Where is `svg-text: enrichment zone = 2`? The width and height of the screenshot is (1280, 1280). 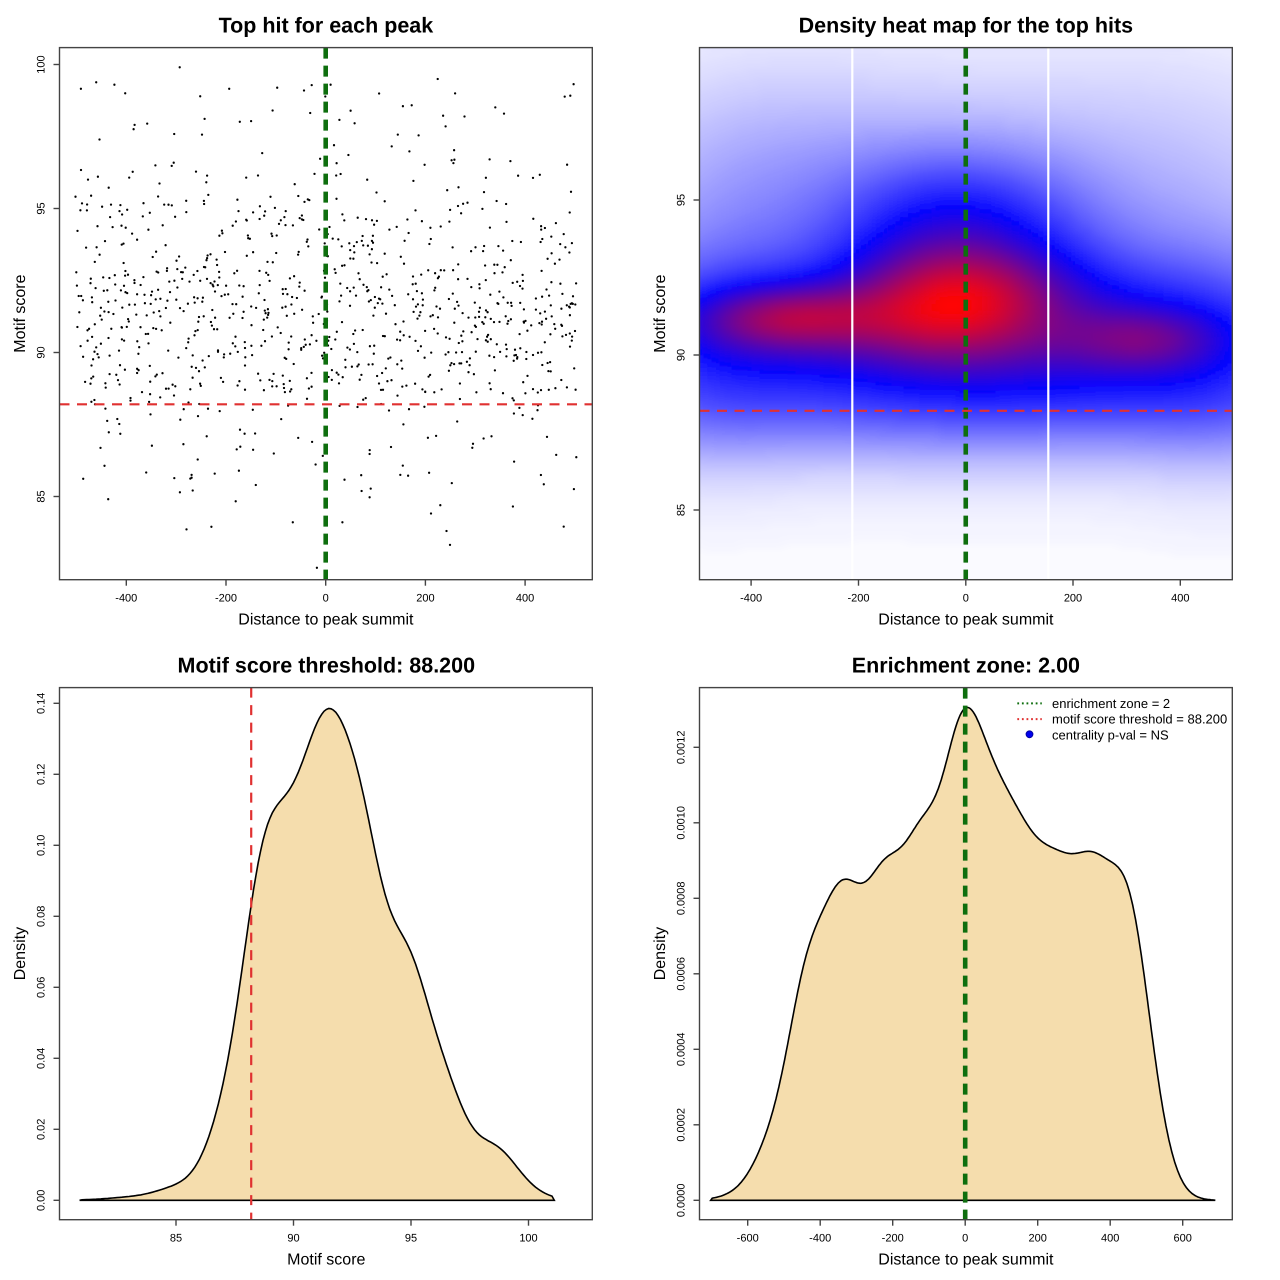
svg-text: enrichment zone = 2 is located at coordinates (1111, 703).